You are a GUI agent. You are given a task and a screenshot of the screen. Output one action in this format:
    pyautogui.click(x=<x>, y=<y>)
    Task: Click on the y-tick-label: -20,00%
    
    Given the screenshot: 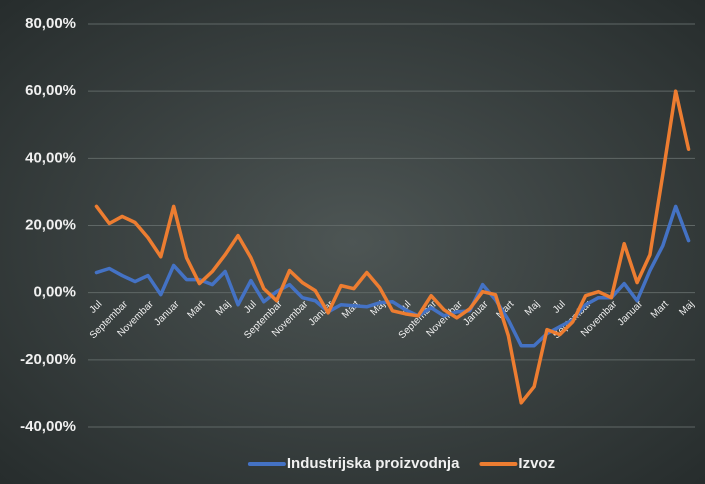 What is the action you would take?
    pyautogui.click(x=48, y=359)
    